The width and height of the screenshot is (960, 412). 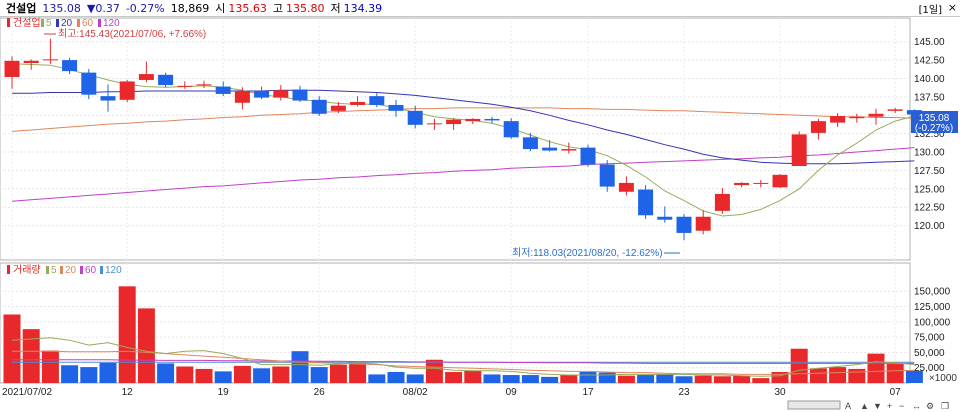 What do you see at coordinates (335, 8) in the screenshot?
I see `low-label: 저` at bounding box center [335, 8].